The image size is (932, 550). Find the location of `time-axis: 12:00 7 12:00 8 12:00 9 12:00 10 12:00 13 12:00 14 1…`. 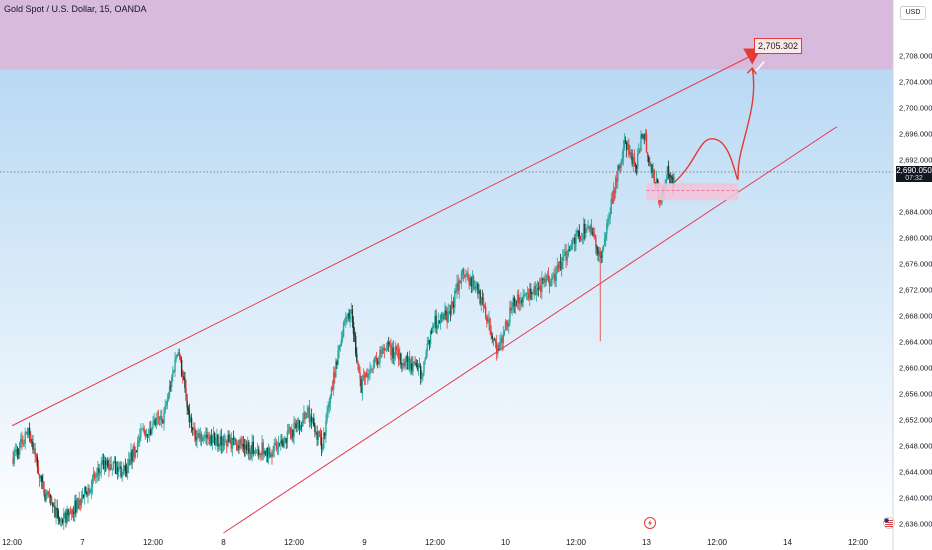

time-axis: 12:00 7 12:00 8 12:00 9 12:00 10 12:00 13 12:00 14 1… is located at coordinates (435, 542).